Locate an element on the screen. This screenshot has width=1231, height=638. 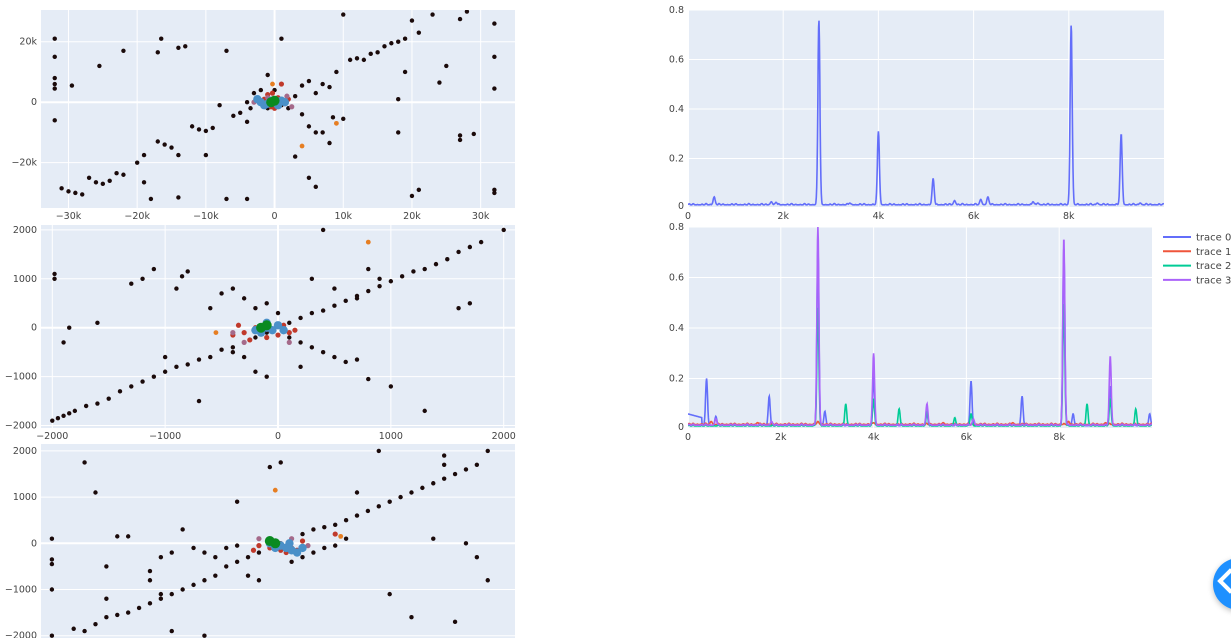
x-tick-label: −30k is located at coordinates (69, 216).